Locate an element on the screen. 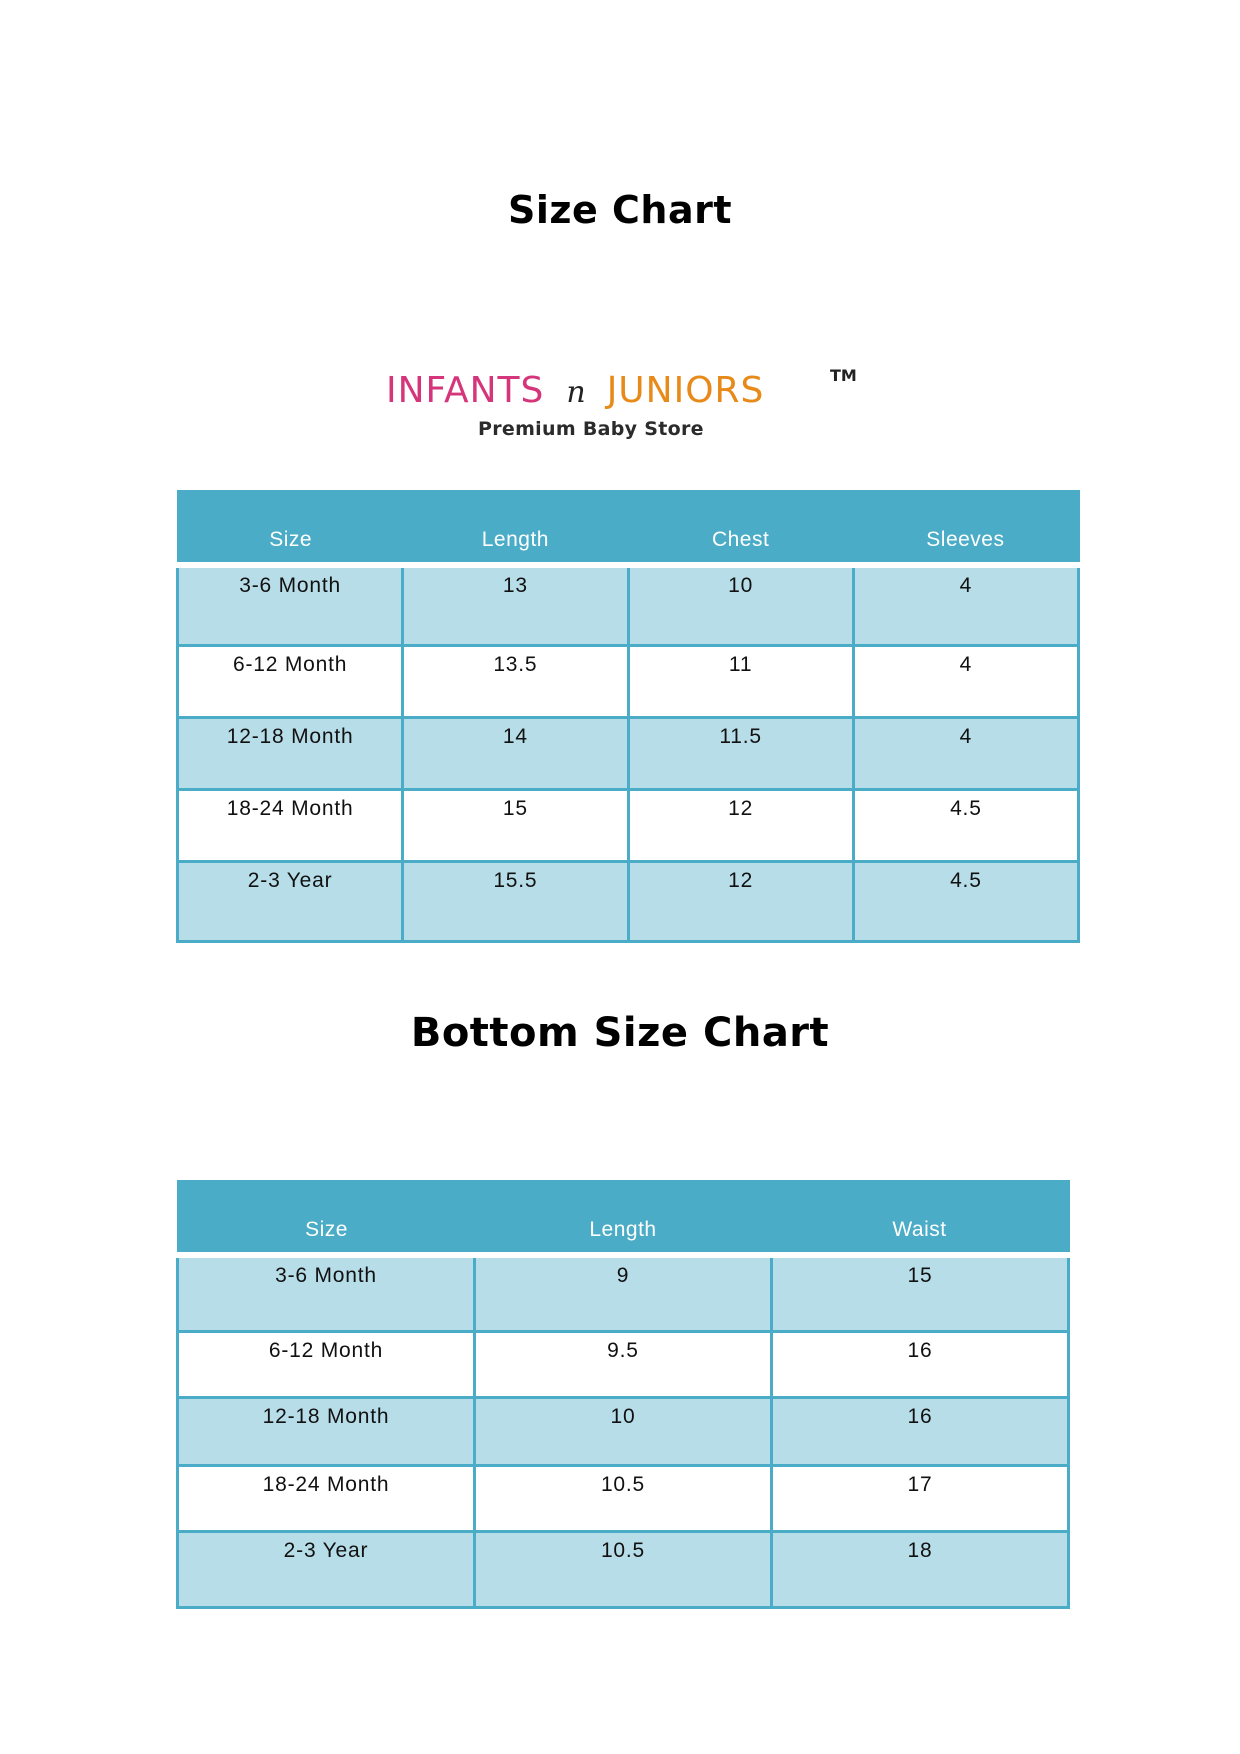  cell-length: 9.5 is located at coordinates (622, 1365).